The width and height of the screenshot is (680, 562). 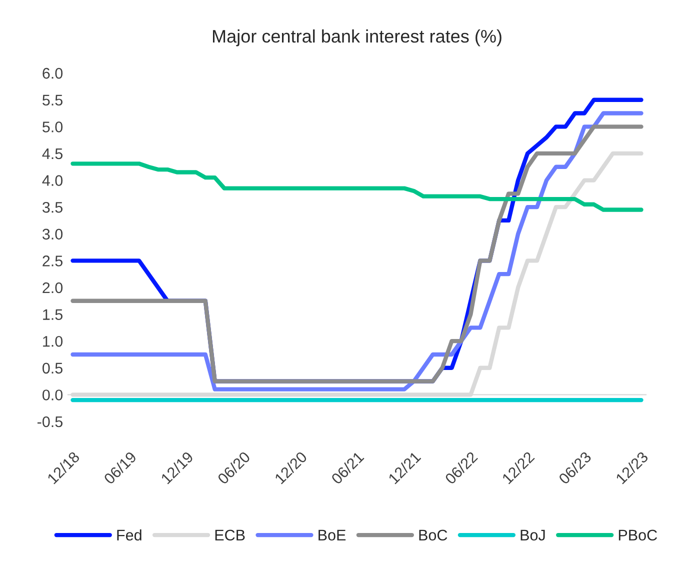 I want to click on legend-label: PBoC, so click(x=638, y=535).